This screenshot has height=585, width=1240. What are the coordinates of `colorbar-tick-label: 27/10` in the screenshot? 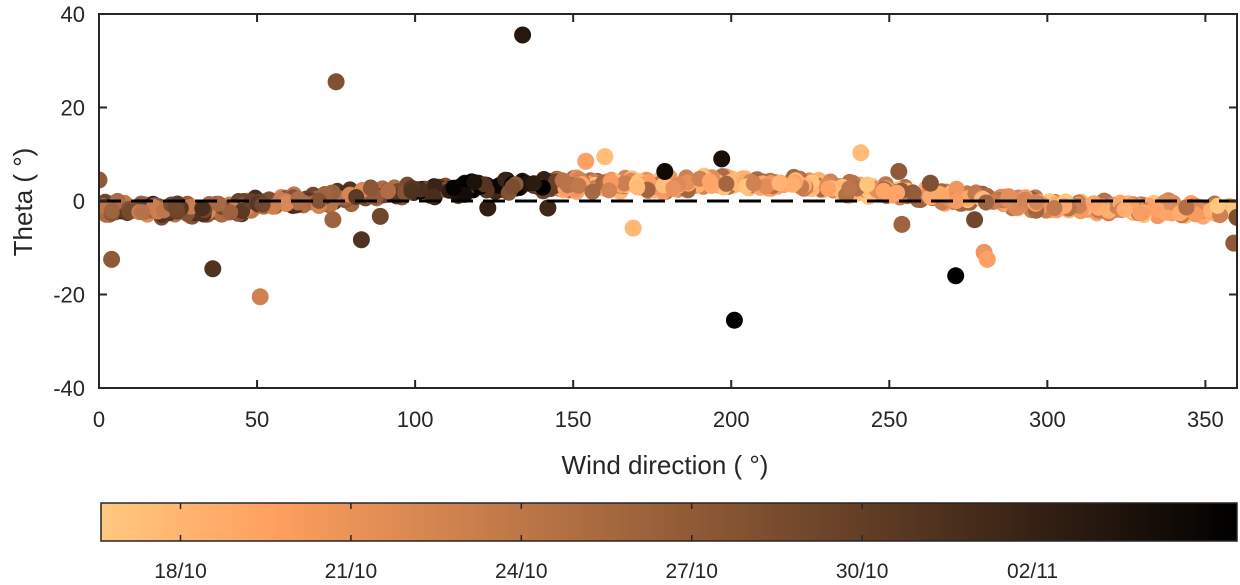 It's located at (691, 571).